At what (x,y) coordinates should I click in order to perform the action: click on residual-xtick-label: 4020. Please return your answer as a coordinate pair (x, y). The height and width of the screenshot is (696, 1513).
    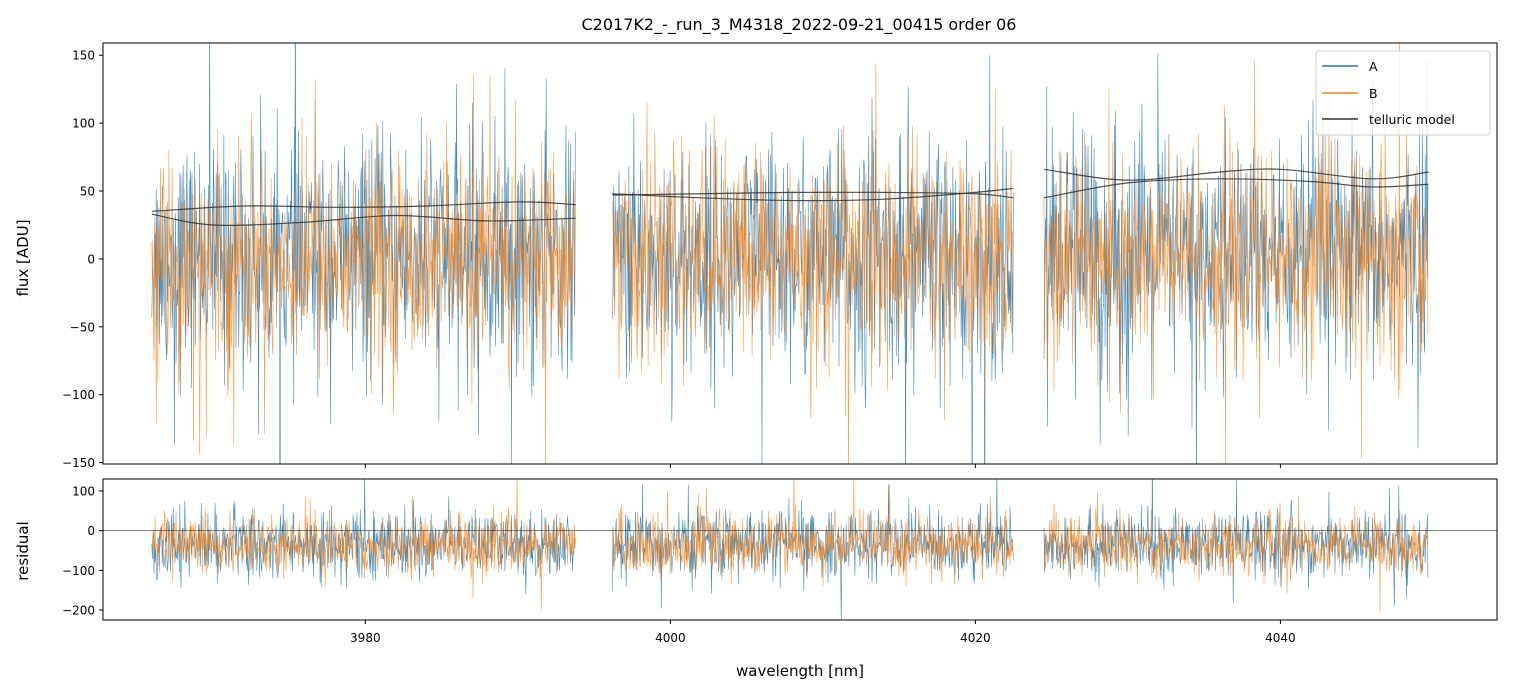
    Looking at the image, I should click on (975, 638).